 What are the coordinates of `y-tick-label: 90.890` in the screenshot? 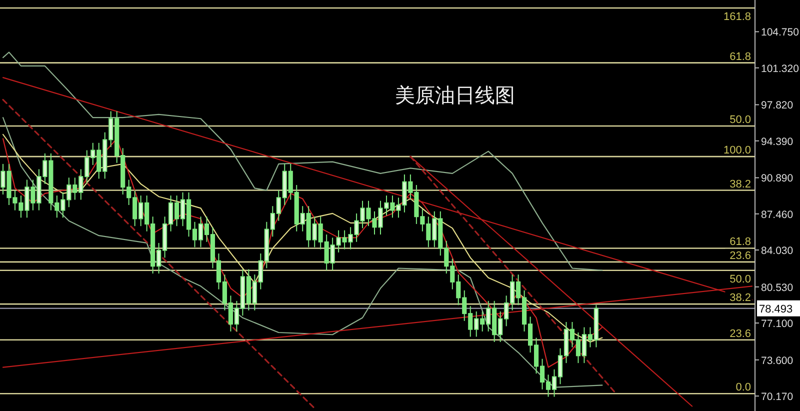 It's located at (777, 178).